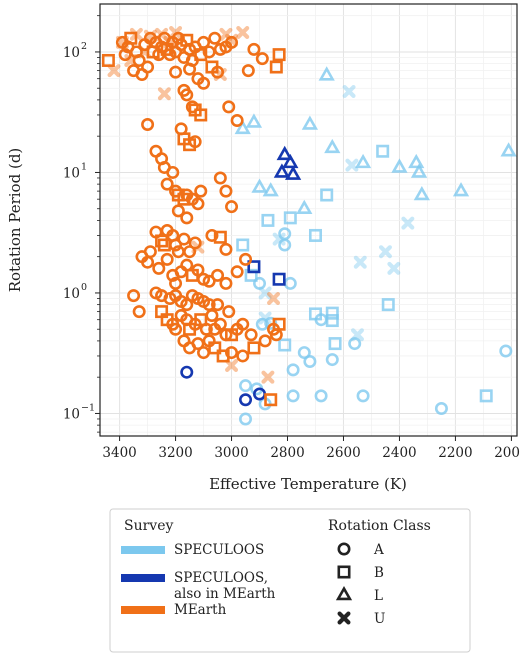 The height and width of the screenshot is (659, 520). I want to click on x-tick-label: 2400, so click(399, 453).